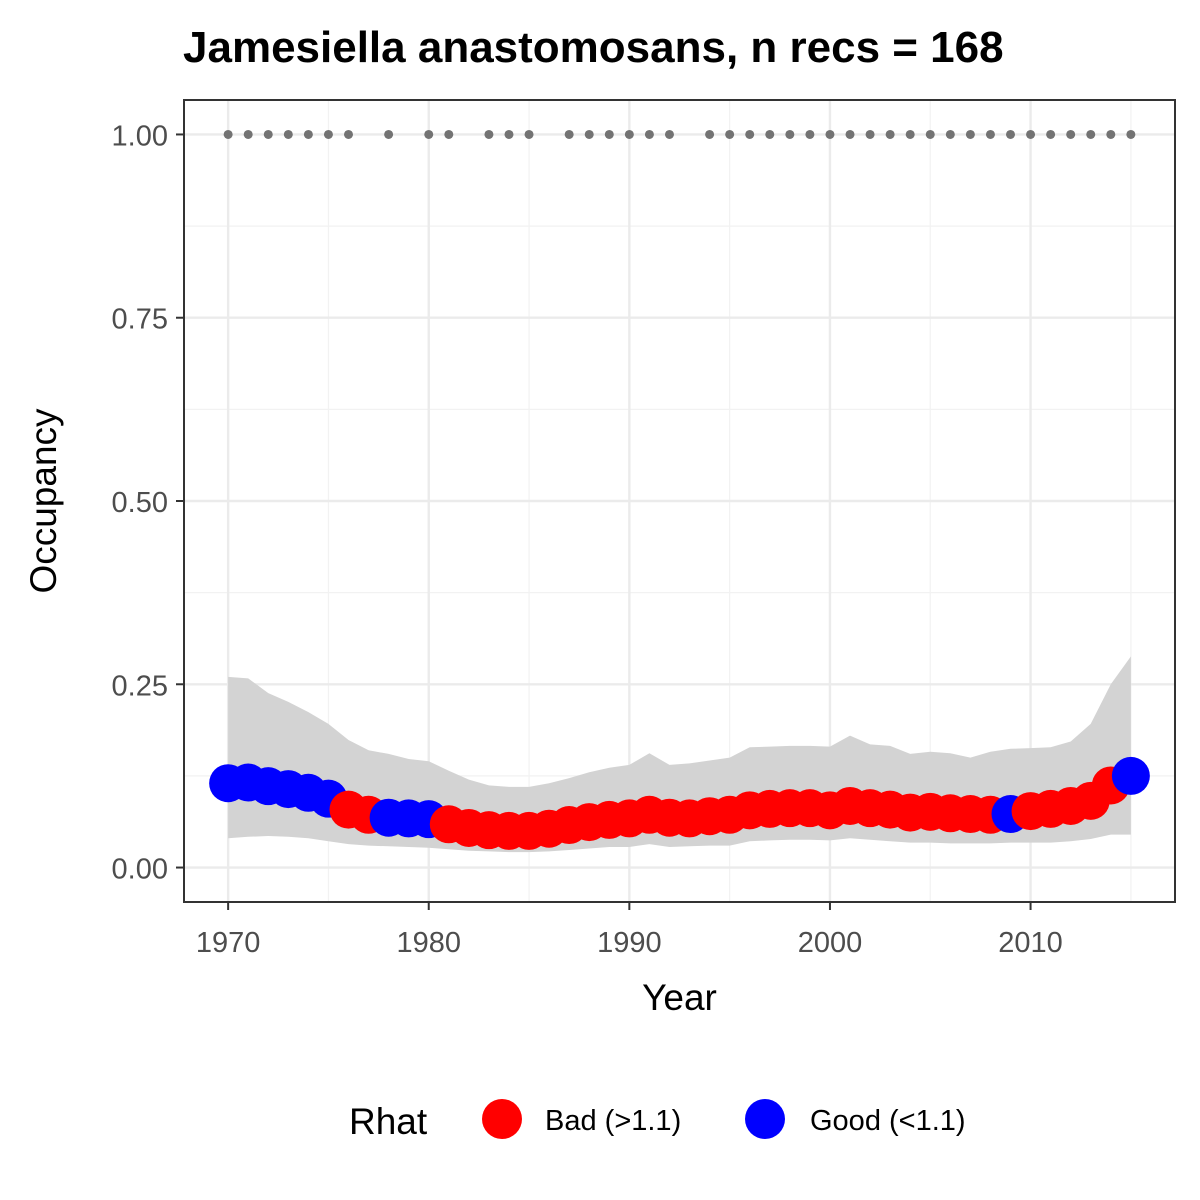 This screenshot has height=1200, width=1200. I want to click on y-tick-label: 0.75, so click(140, 320).